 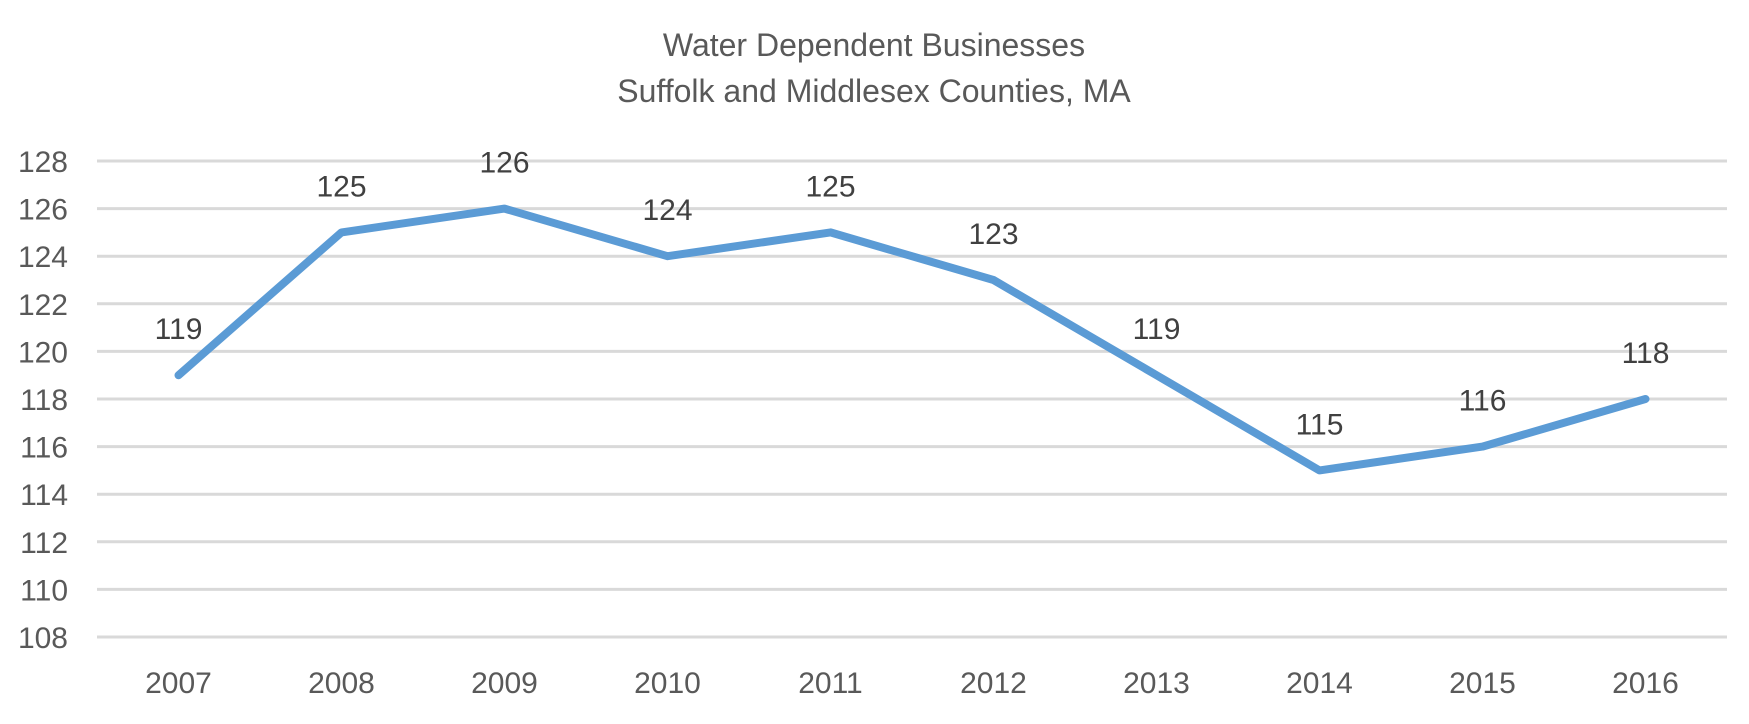 I want to click on y-tick-label: 112, so click(x=44, y=543).